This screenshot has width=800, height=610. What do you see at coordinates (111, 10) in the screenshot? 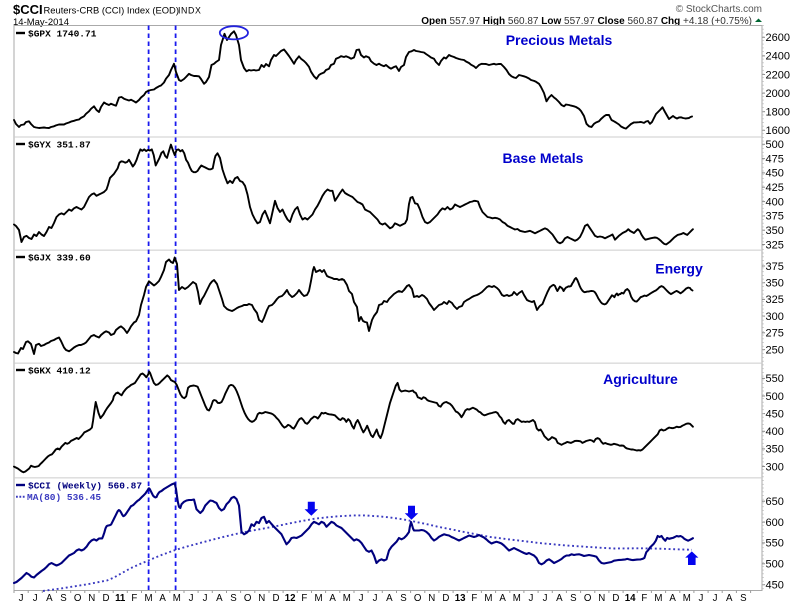
I see `svg-text: Reuters-CRB (CCI) Index (EOD)` at bounding box center [111, 10].